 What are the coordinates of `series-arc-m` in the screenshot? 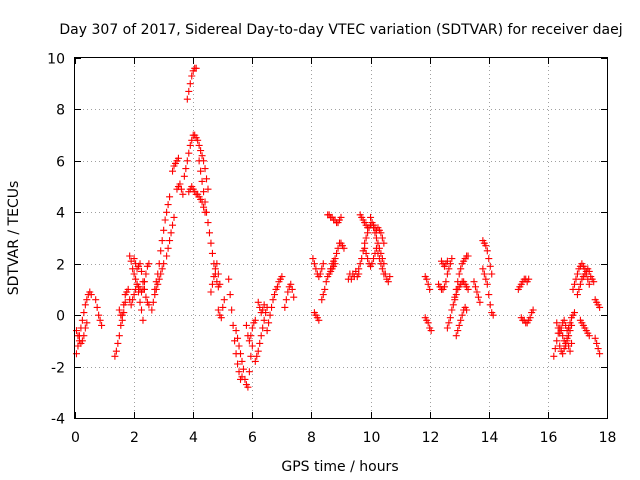 It's located at (180, 189).